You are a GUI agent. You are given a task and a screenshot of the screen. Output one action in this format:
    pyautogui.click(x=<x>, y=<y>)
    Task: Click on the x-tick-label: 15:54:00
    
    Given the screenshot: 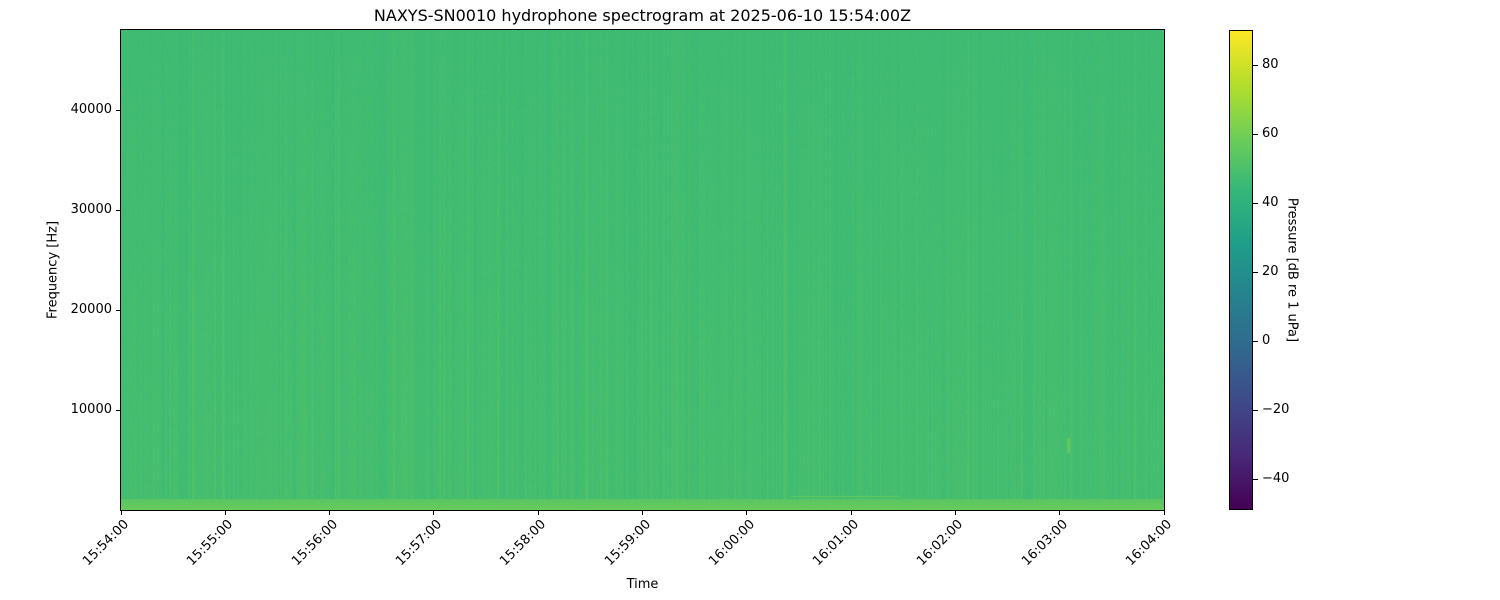 What is the action you would take?
    pyautogui.click(x=106, y=543)
    